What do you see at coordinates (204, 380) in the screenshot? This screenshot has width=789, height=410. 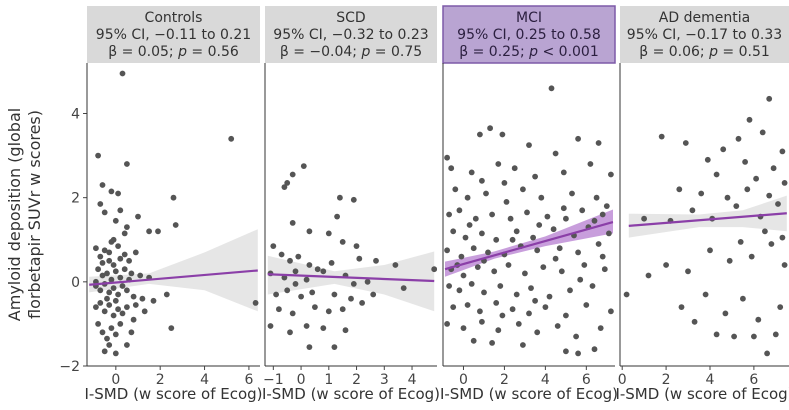 I see `x-tick-label: 4` at bounding box center [204, 380].